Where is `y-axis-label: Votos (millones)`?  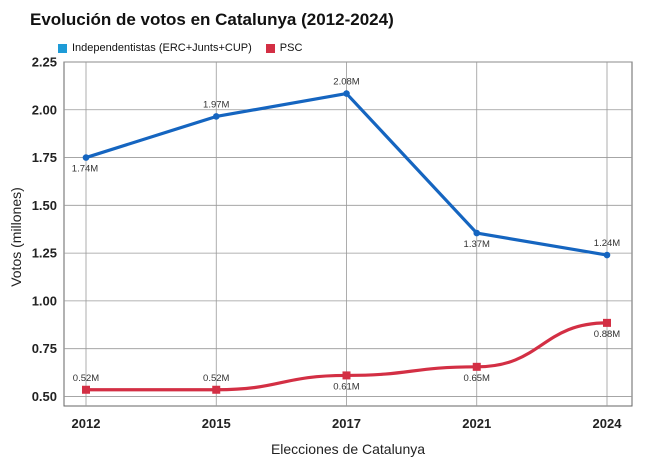
y-axis-label: Votos (millones) is located at coordinates (16, 237).